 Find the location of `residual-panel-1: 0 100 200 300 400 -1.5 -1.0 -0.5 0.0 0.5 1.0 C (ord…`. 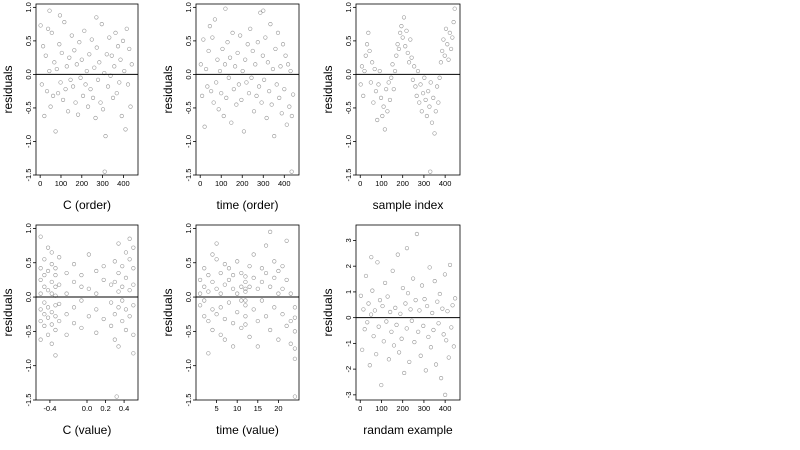

residual-panel-1: 0 100 200 300 400 -1.5 -1.0 -0.5 0.0 0.5 1.0 C (ord… is located at coordinates (70, 107).